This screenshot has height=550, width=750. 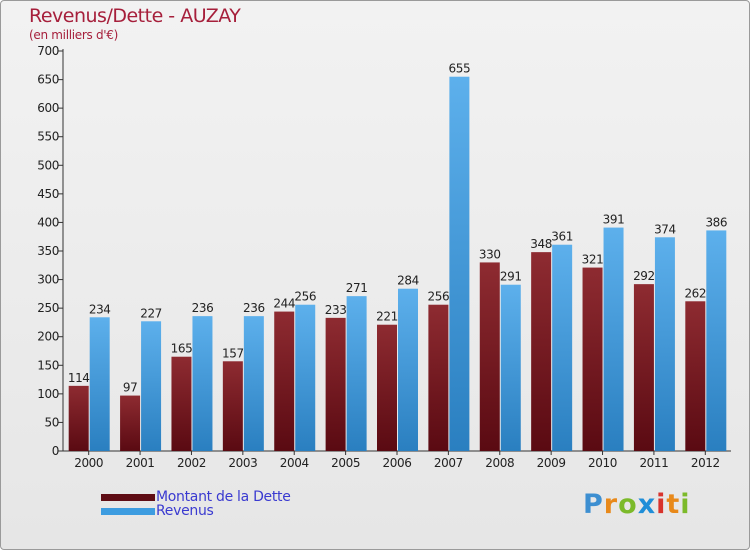 What do you see at coordinates (294, 463) in the screenshot?
I see `x-tick-label: 2004` at bounding box center [294, 463].